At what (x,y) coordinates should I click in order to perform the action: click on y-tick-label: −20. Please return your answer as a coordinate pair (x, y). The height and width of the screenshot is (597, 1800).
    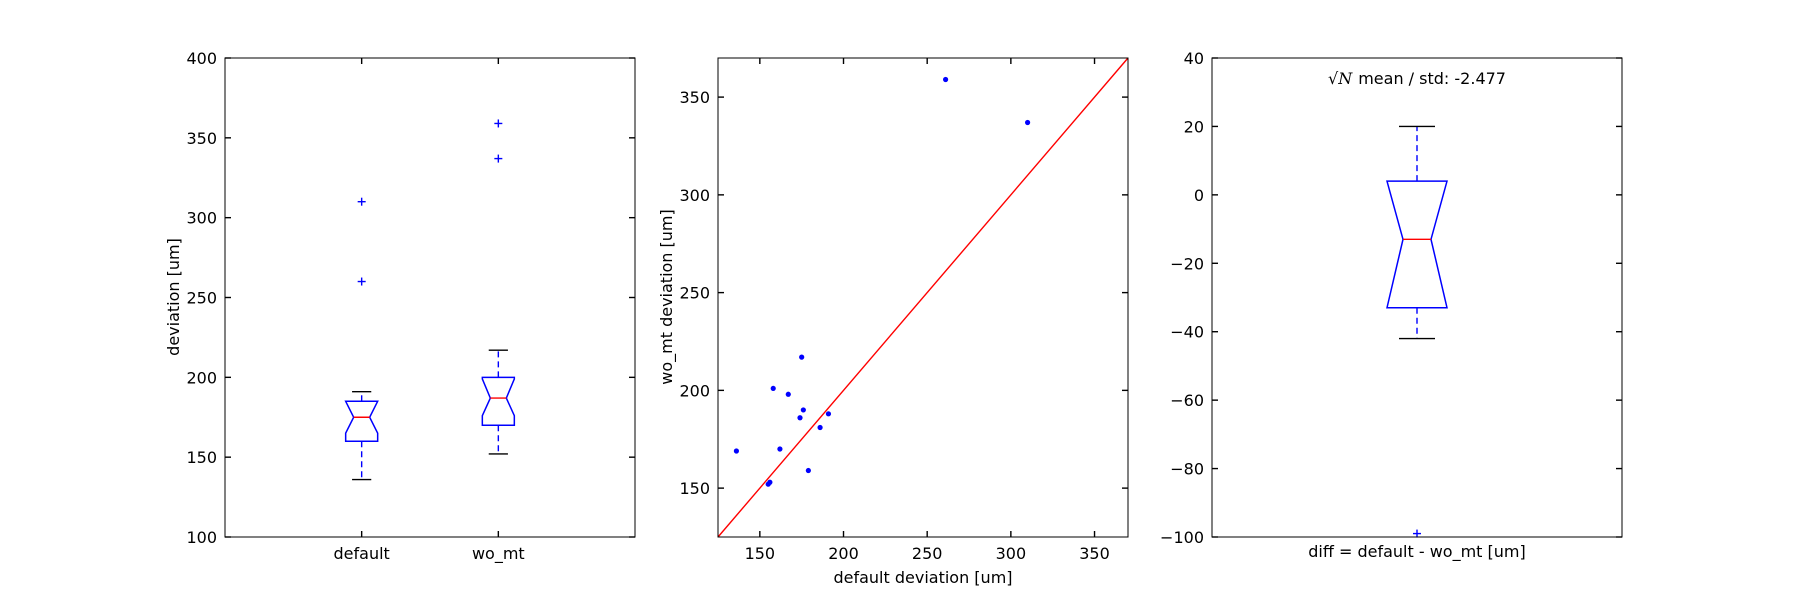
    Looking at the image, I should click on (1187, 263).